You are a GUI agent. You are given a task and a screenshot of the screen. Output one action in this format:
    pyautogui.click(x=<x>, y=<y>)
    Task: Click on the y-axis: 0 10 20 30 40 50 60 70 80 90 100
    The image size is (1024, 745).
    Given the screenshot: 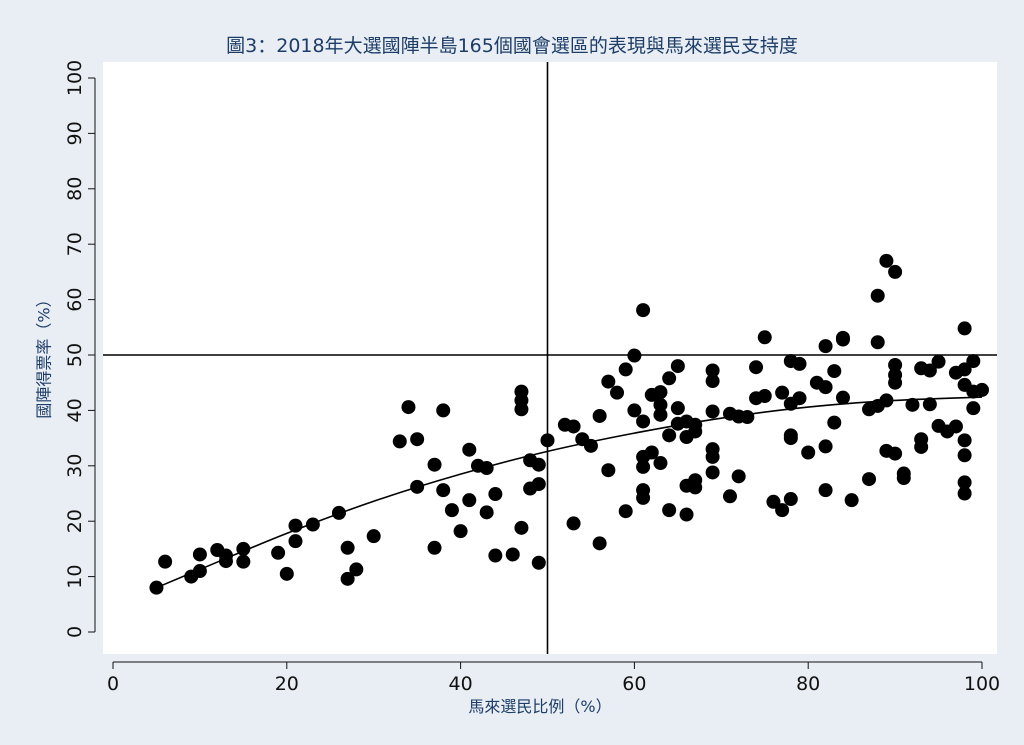 What is the action you would take?
    pyautogui.click(x=80, y=349)
    